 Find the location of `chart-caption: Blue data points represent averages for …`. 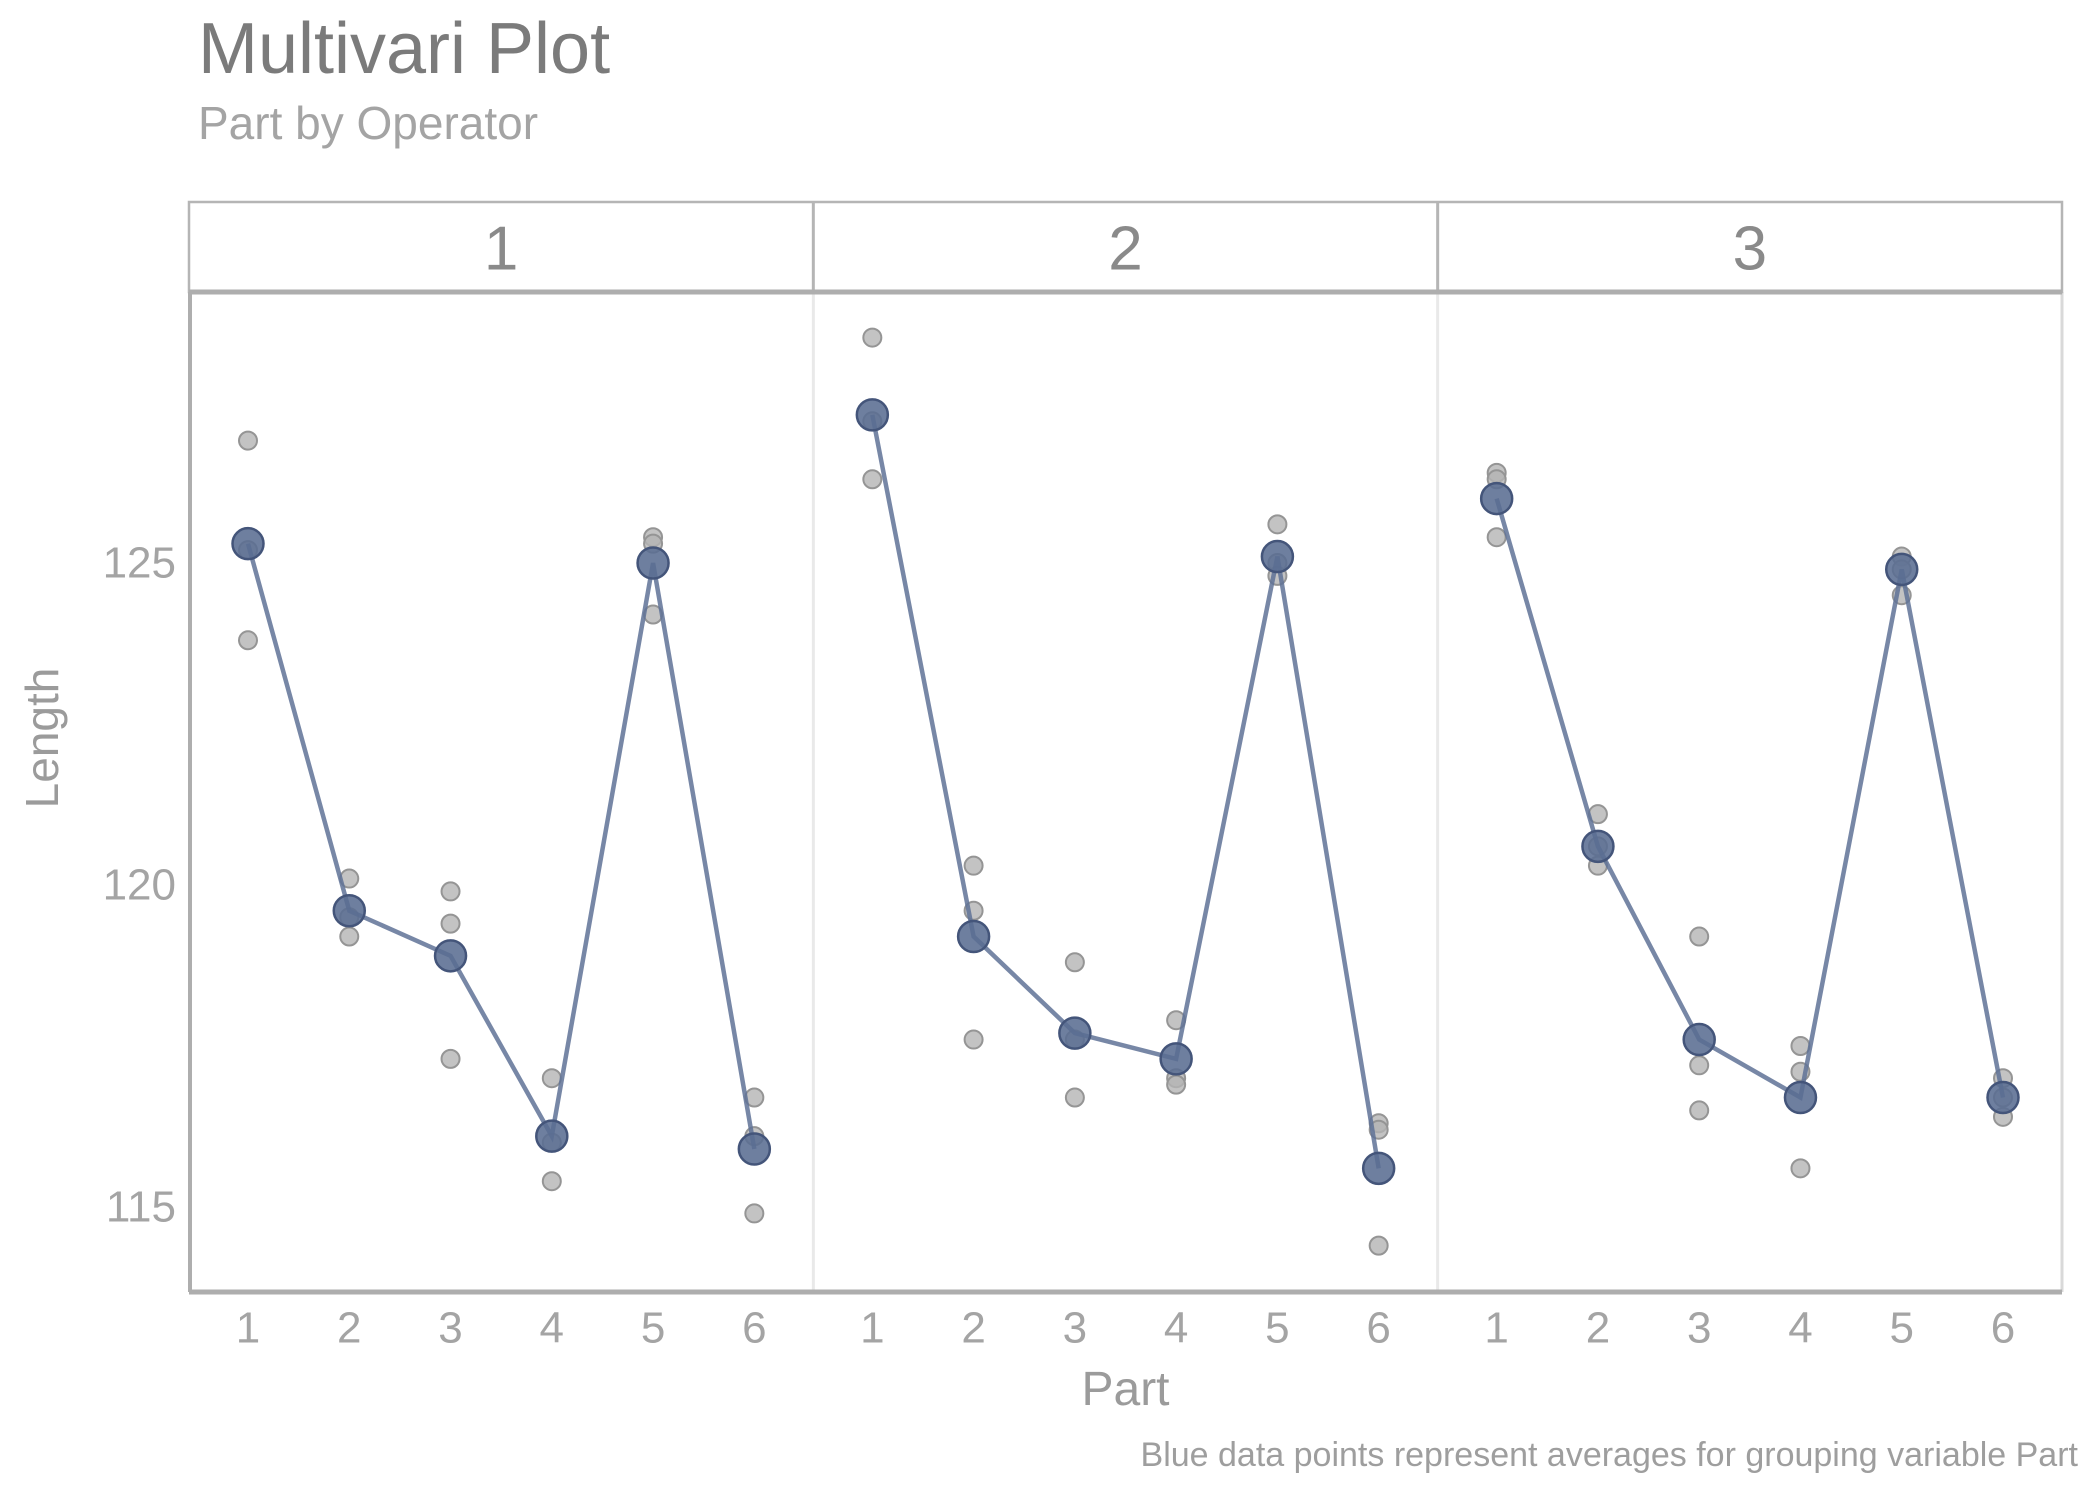

chart-caption: Blue data points represent averages for … is located at coordinates (1609, 1455).